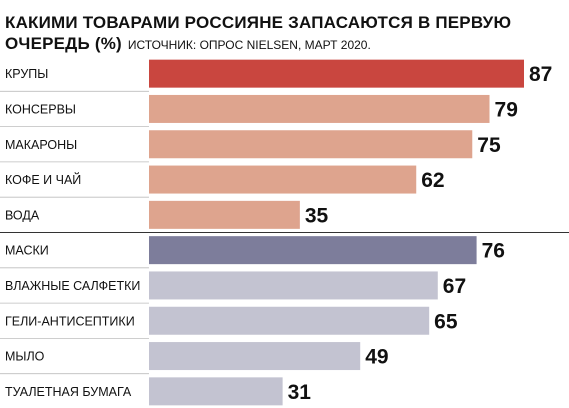 The height and width of the screenshot is (408, 569). Describe the element at coordinates (540, 74) in the screenshot. I see `value-label: 87` at that location.